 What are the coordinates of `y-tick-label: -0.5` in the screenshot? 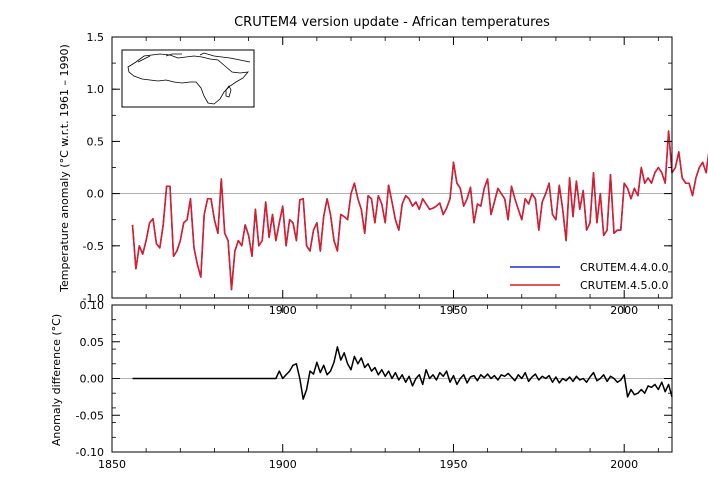 It's located at (93, 246).